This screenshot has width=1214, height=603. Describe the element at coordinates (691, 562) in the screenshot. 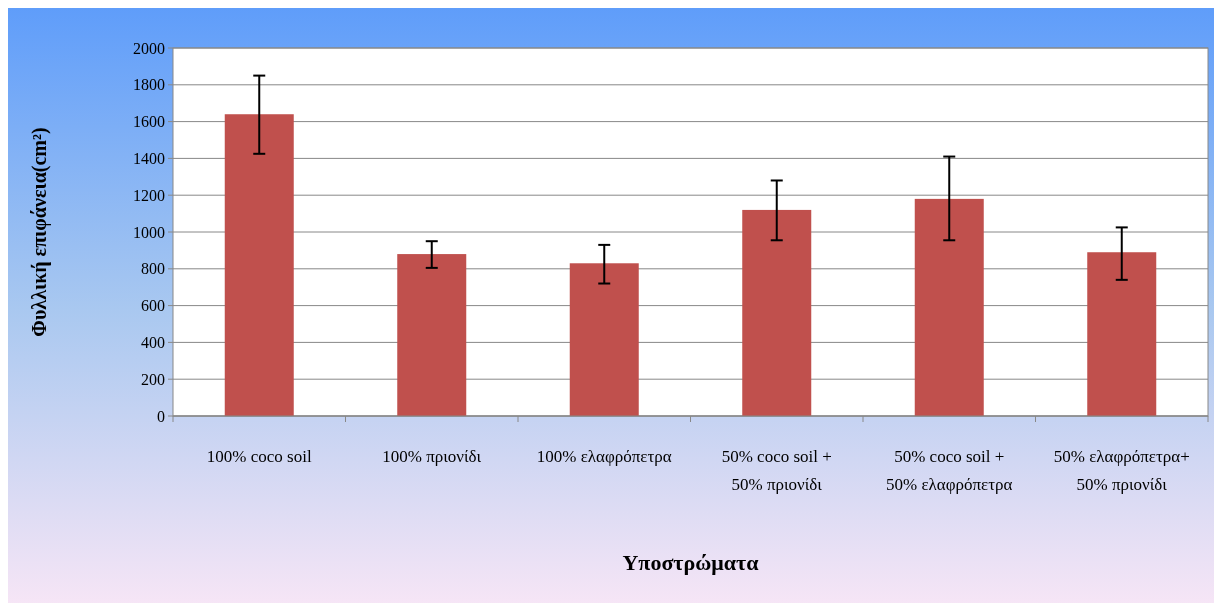

I see `x-axis-title: Υποστρώματα` at that location.